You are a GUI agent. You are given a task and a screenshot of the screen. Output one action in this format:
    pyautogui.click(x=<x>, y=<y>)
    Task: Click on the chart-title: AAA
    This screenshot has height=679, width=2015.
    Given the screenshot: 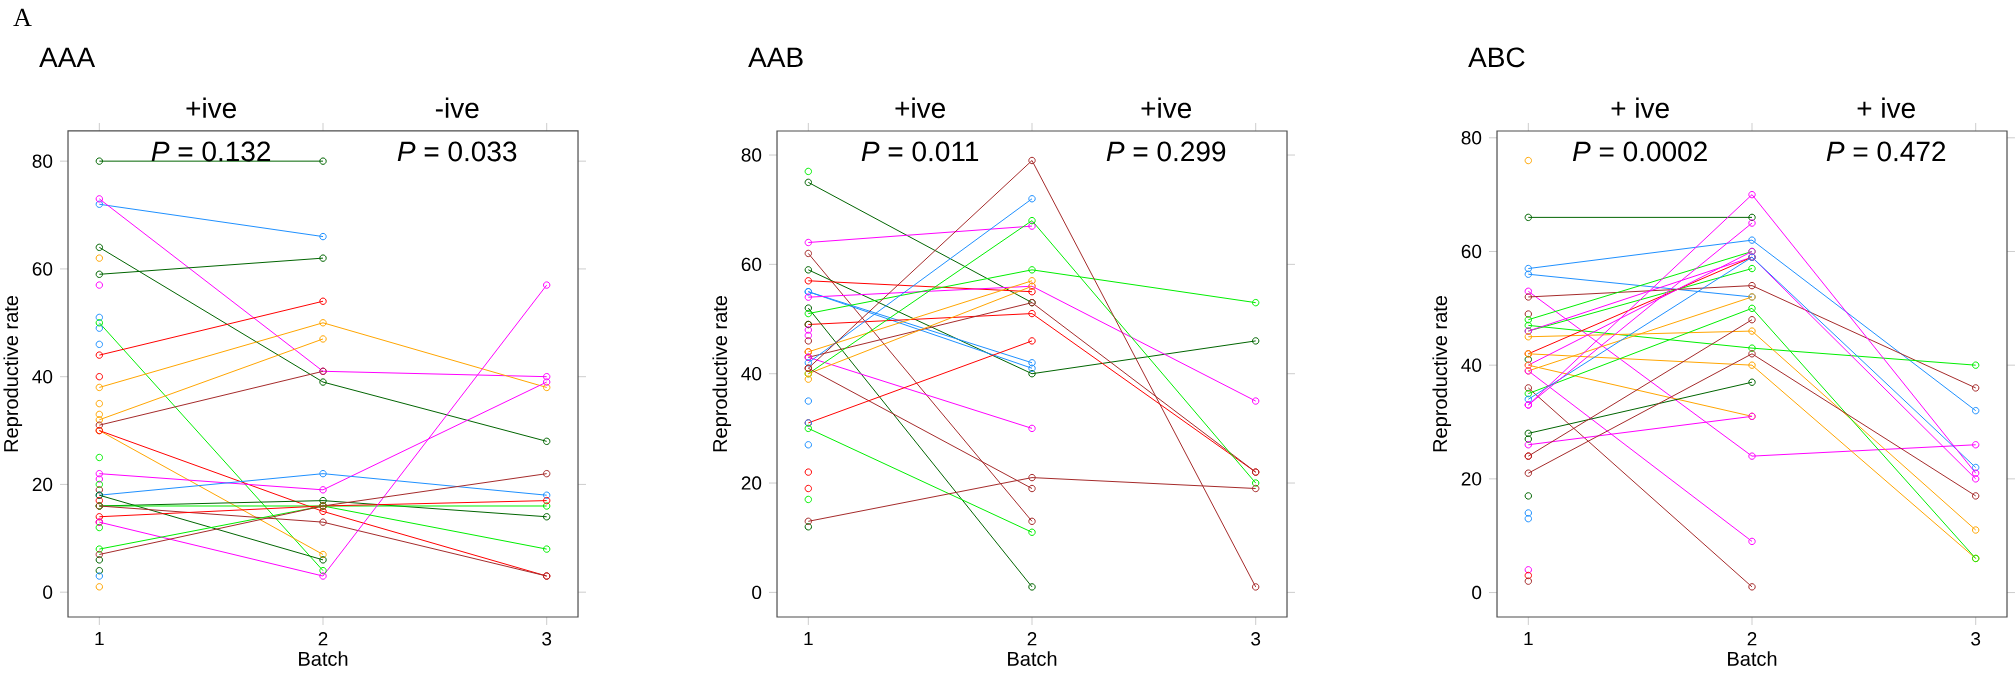 What is the action you would take?
    pyautogui.click(x=67, y=57)
    